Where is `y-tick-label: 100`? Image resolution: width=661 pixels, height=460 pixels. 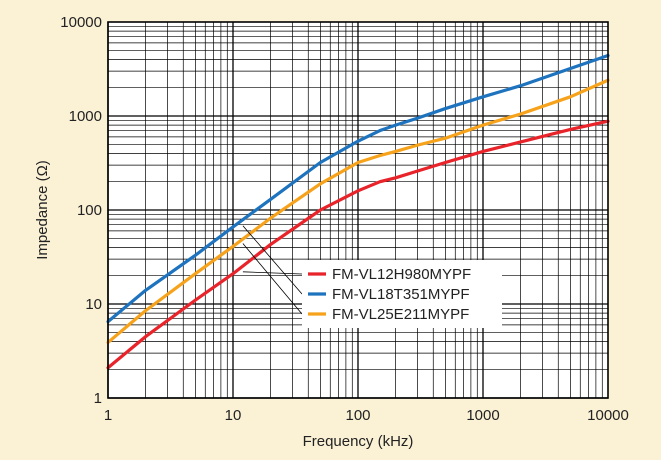 y-tick-label: 100 is located at coordinates (89, 210).